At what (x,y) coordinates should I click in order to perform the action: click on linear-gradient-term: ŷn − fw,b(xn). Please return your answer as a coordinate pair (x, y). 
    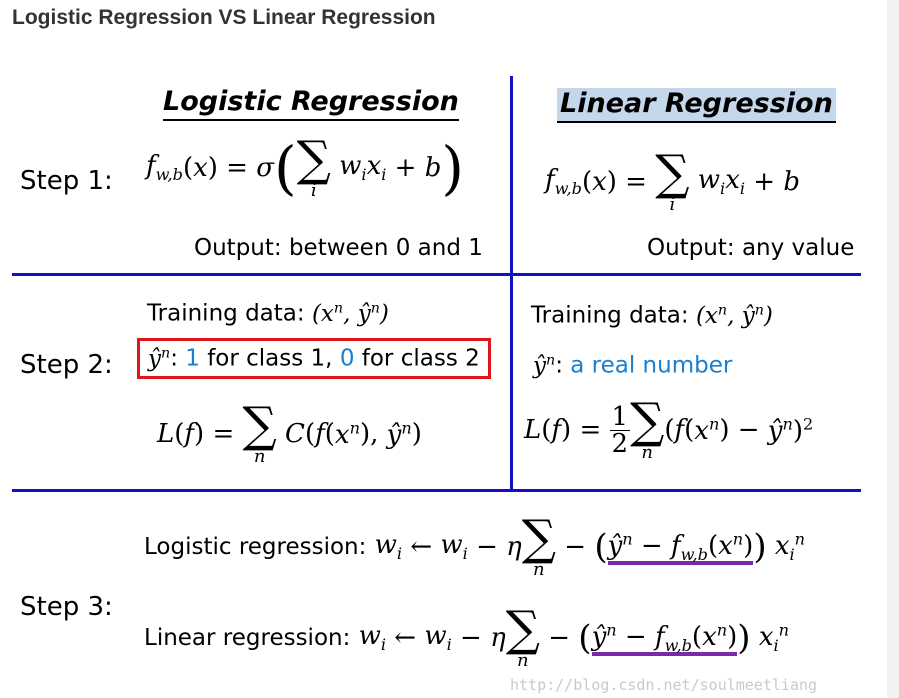
    Looking at the image, I should click on (664, 638).